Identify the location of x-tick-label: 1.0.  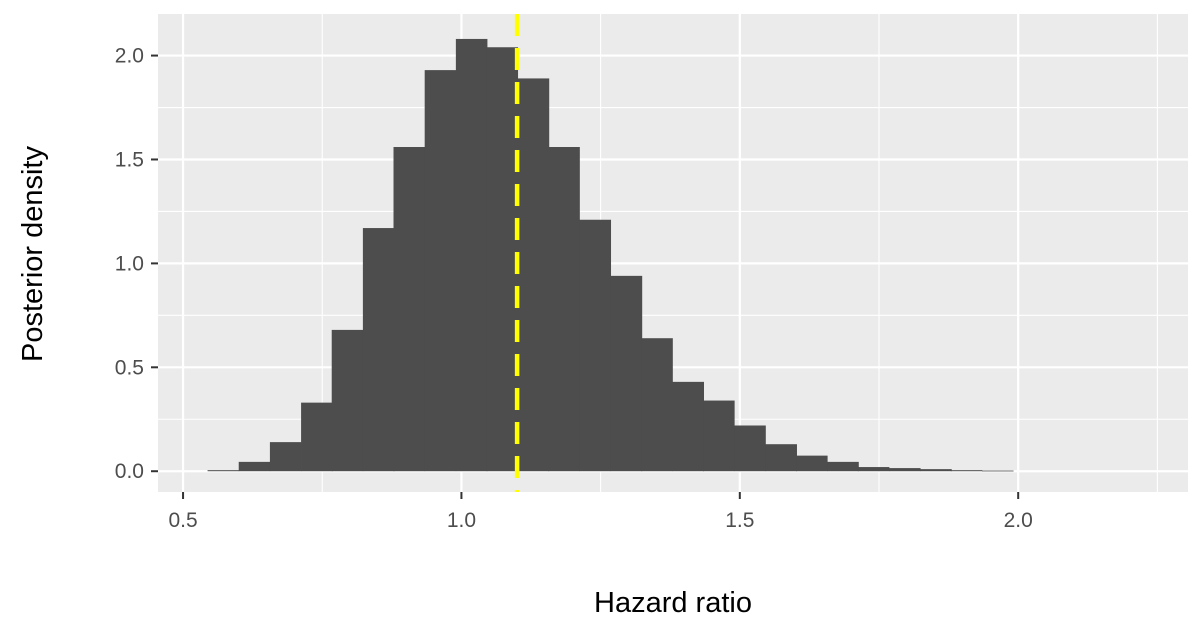
(461, 520).